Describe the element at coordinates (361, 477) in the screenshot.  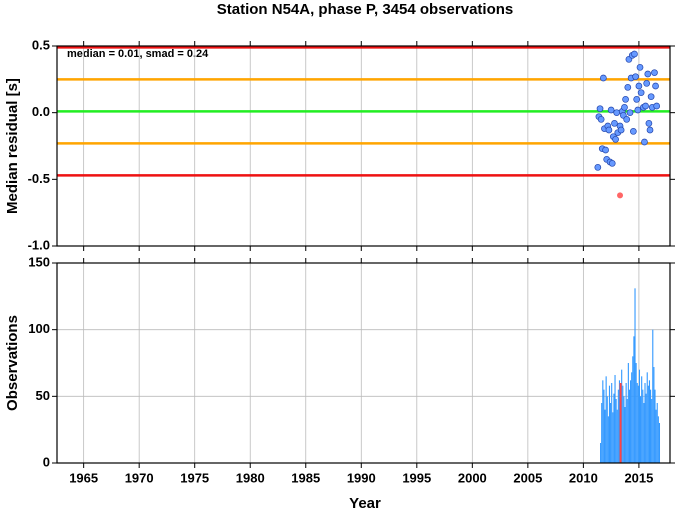
I see `x-tick-label: 1990` at that location.